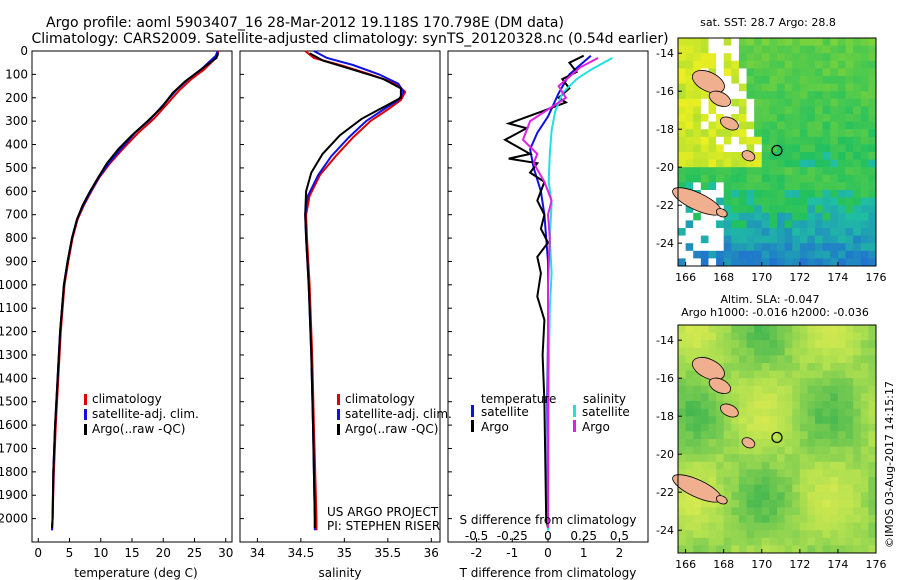  What do you see at coordinates (383, 512) in the screenshot?
I see `project-label: US ARGO PROJECT` at bounding box center [383, 512].